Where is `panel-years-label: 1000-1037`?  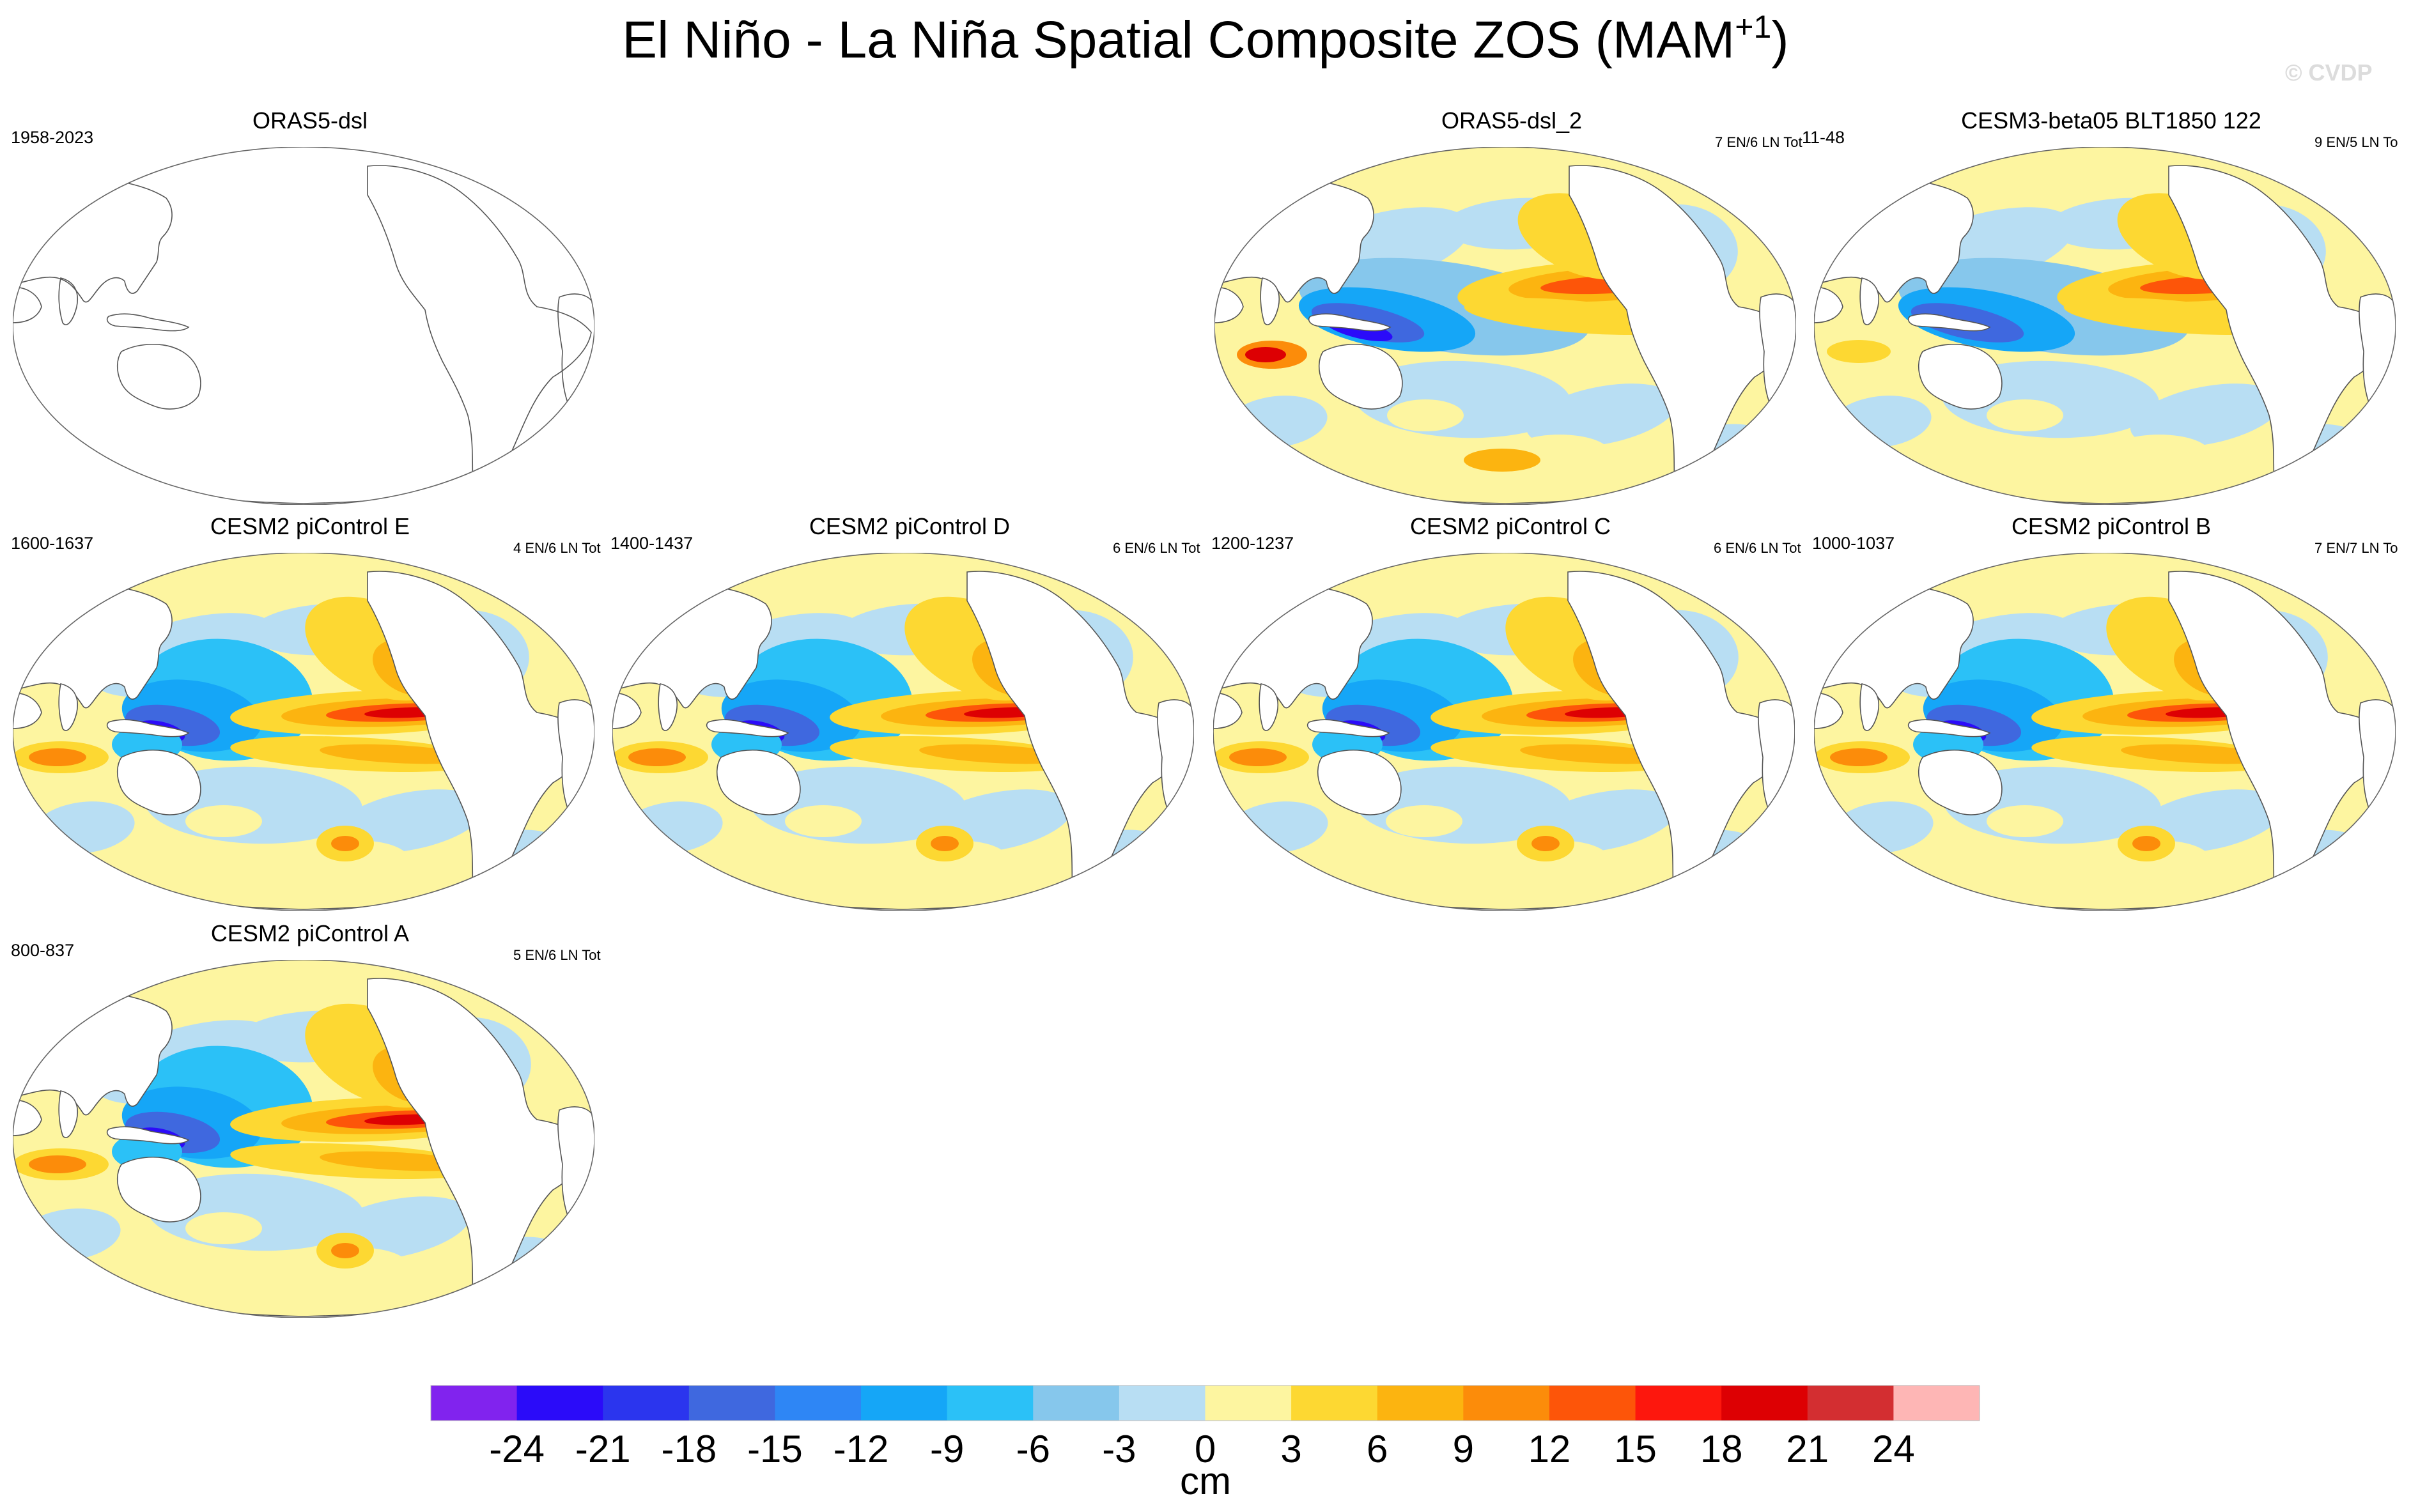 panel-years-label: 1000-1037 is located at coordinates (1853, 543).